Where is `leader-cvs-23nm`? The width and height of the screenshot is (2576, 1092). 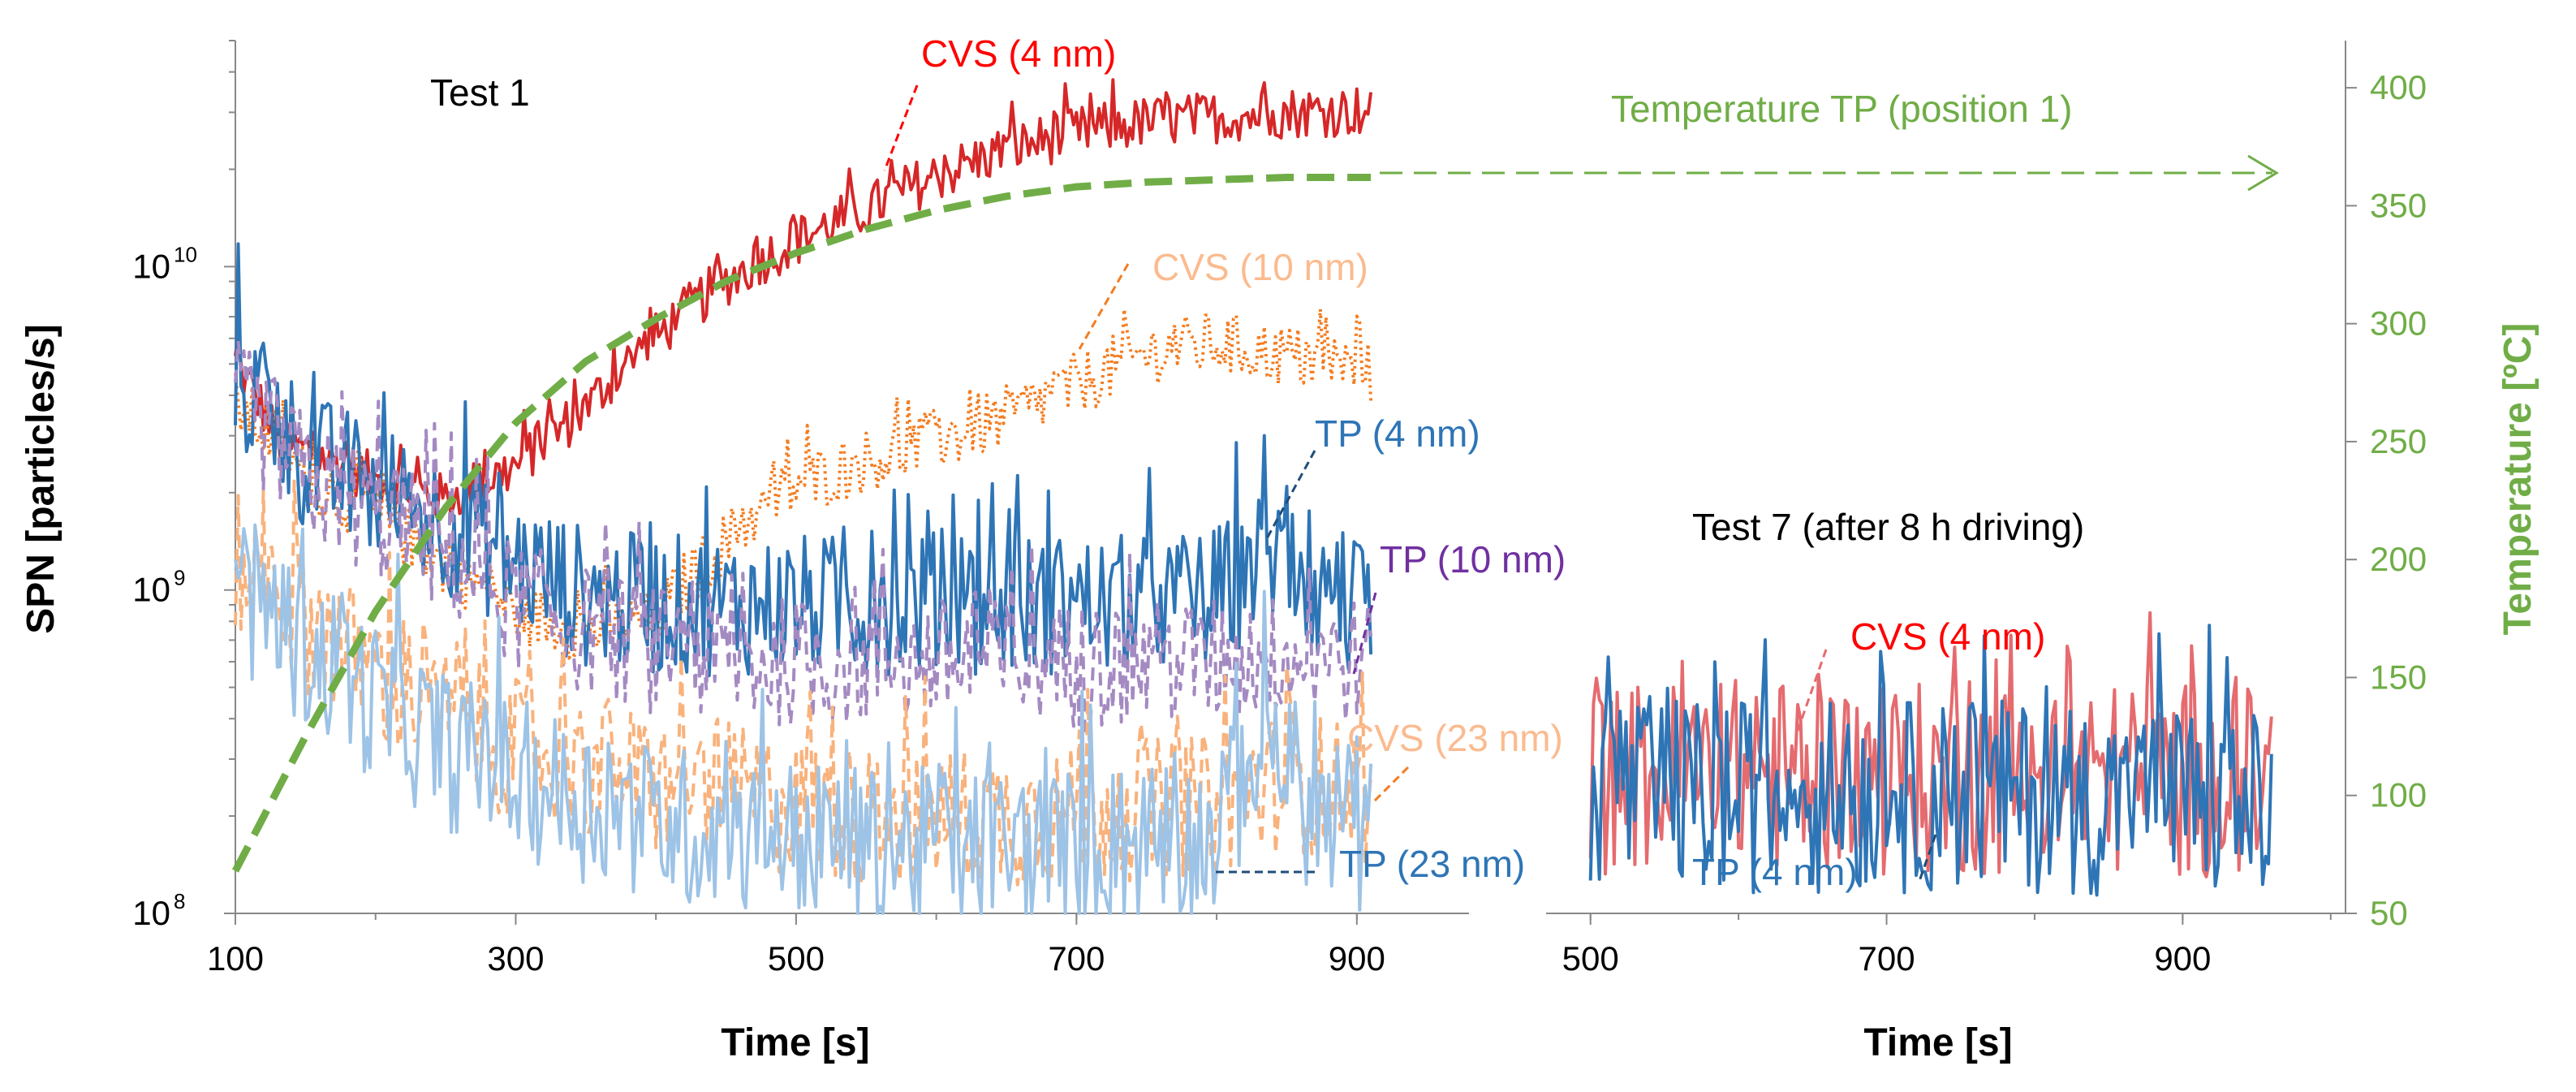 leader-cvs-23nm is located at coordinates (1390, 785).